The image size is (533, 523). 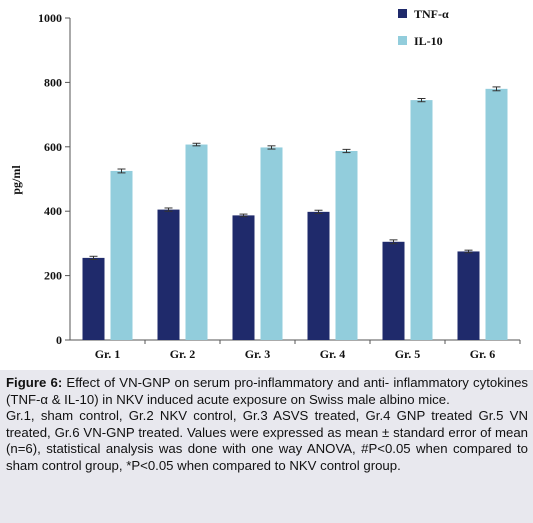 What do you see at coordinates (333, 354) in the screenshot?
I see `x-tick-label: Gr. 4` at bounding box center [333, 354].